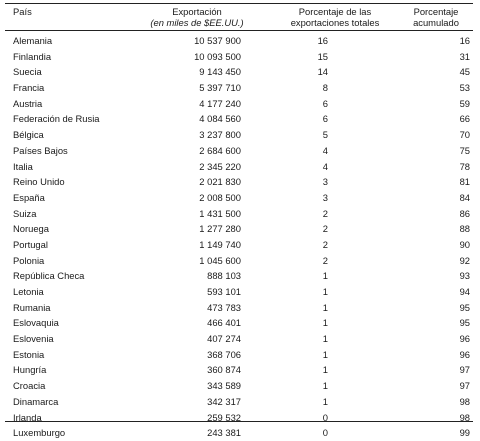  What do you see at coordinates (224, 339) in the screenshot?
I see `cell-export: 407 274` at bounding box center [224, 339].